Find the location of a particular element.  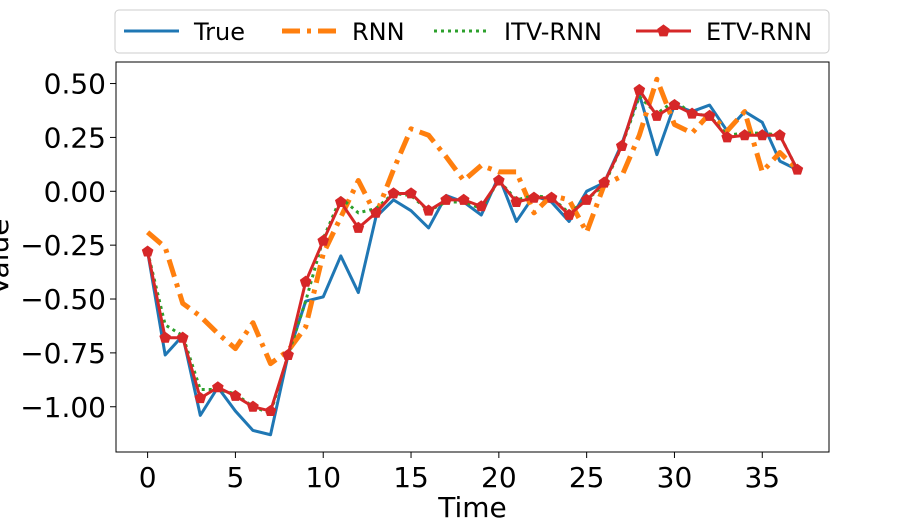

x-axis-title: Time is located at coordinates (472, 504).